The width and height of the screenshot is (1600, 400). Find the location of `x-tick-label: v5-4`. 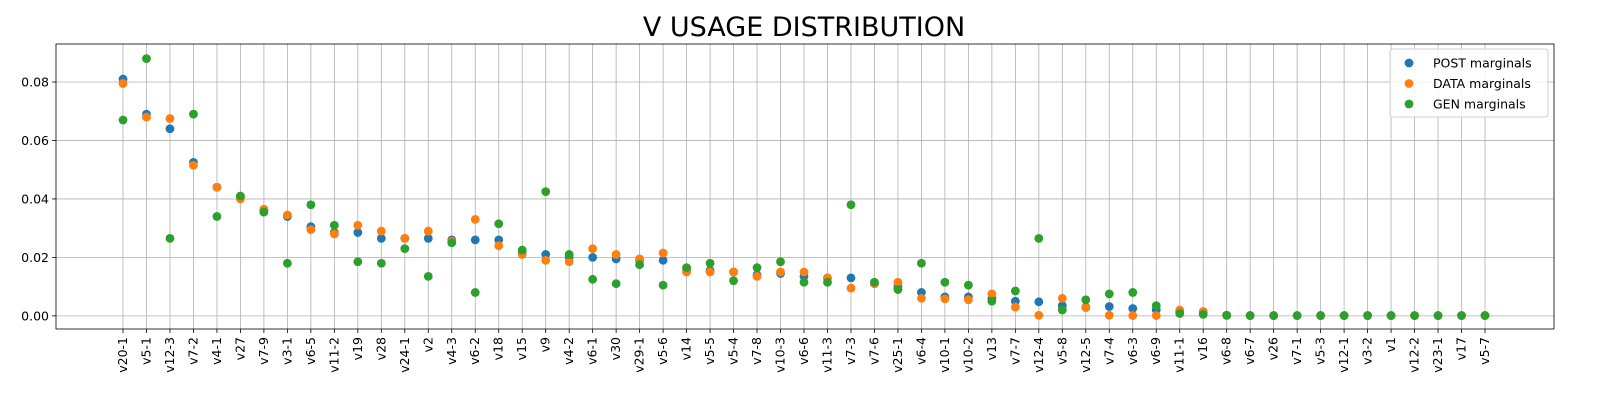

x-tick-label: v5-4 is located at coordinates (733, 351).